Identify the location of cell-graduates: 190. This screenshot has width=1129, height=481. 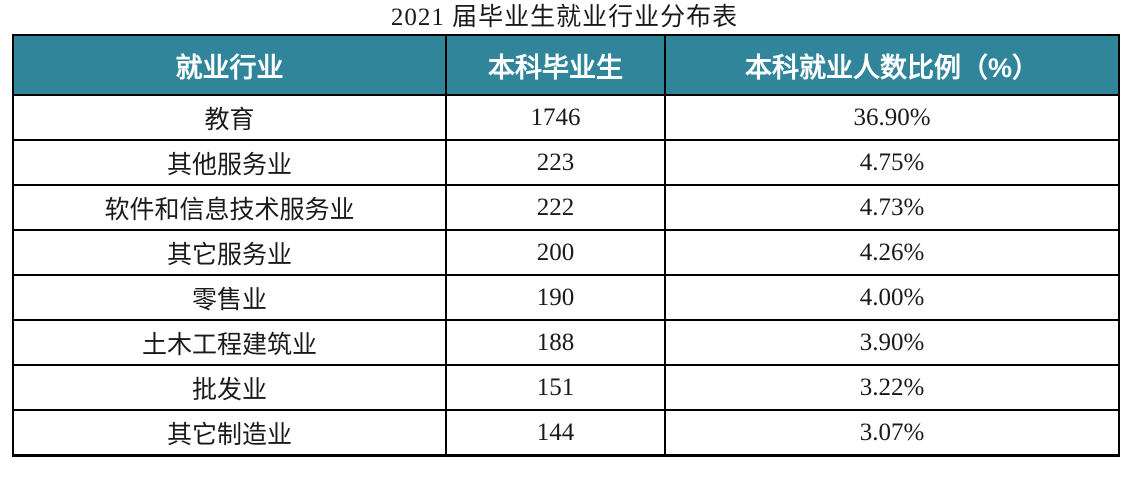
(555, 297).